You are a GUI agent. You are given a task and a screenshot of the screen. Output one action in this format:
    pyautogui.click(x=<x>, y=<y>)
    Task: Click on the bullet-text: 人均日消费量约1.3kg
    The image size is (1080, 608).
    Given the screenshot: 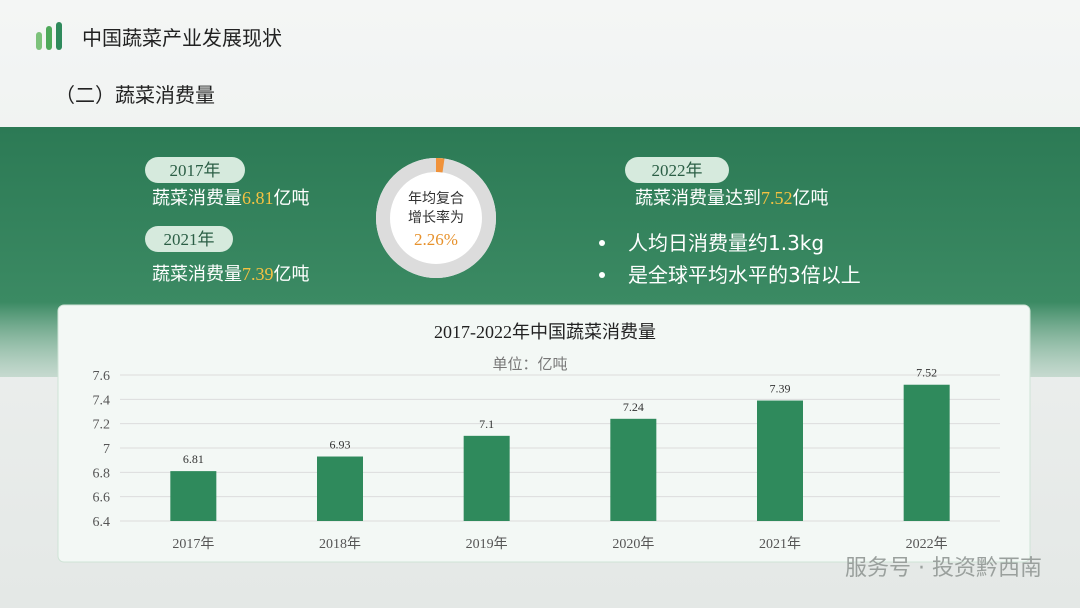 What is the action you would take?
    pyautogui.click(x=726, y=243)
    